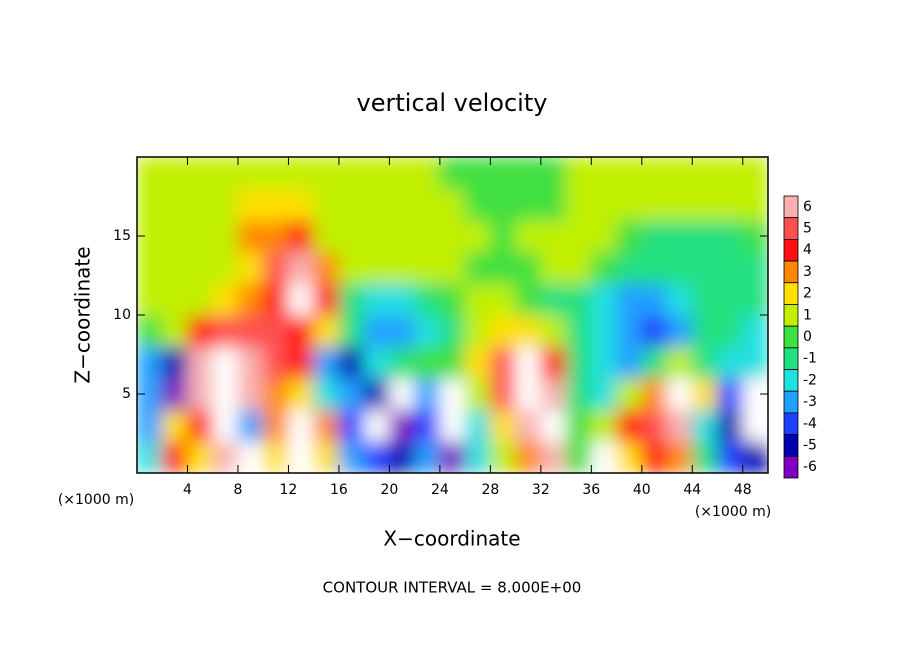 Image resolution: width=904 pixels, height=658 pixels. Describe the element at coordinates (810, 445) in the screenshot. I see `colorbar-label: -5` at that location.